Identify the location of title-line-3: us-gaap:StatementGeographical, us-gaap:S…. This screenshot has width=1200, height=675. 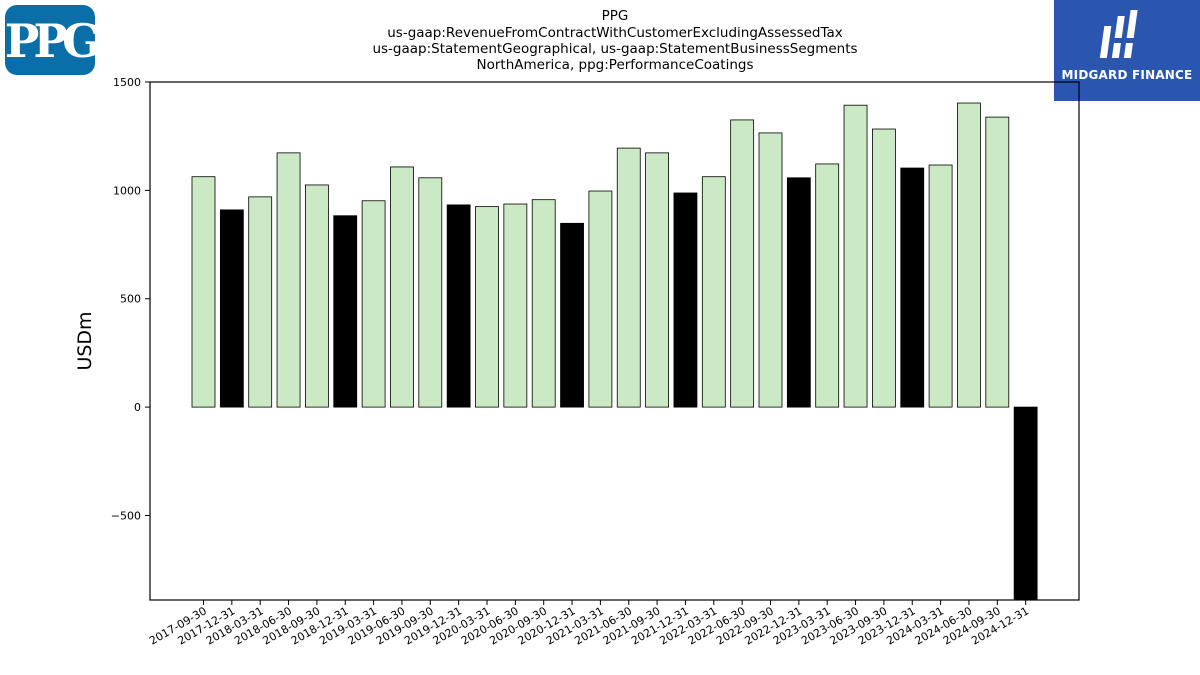
(614, 49).